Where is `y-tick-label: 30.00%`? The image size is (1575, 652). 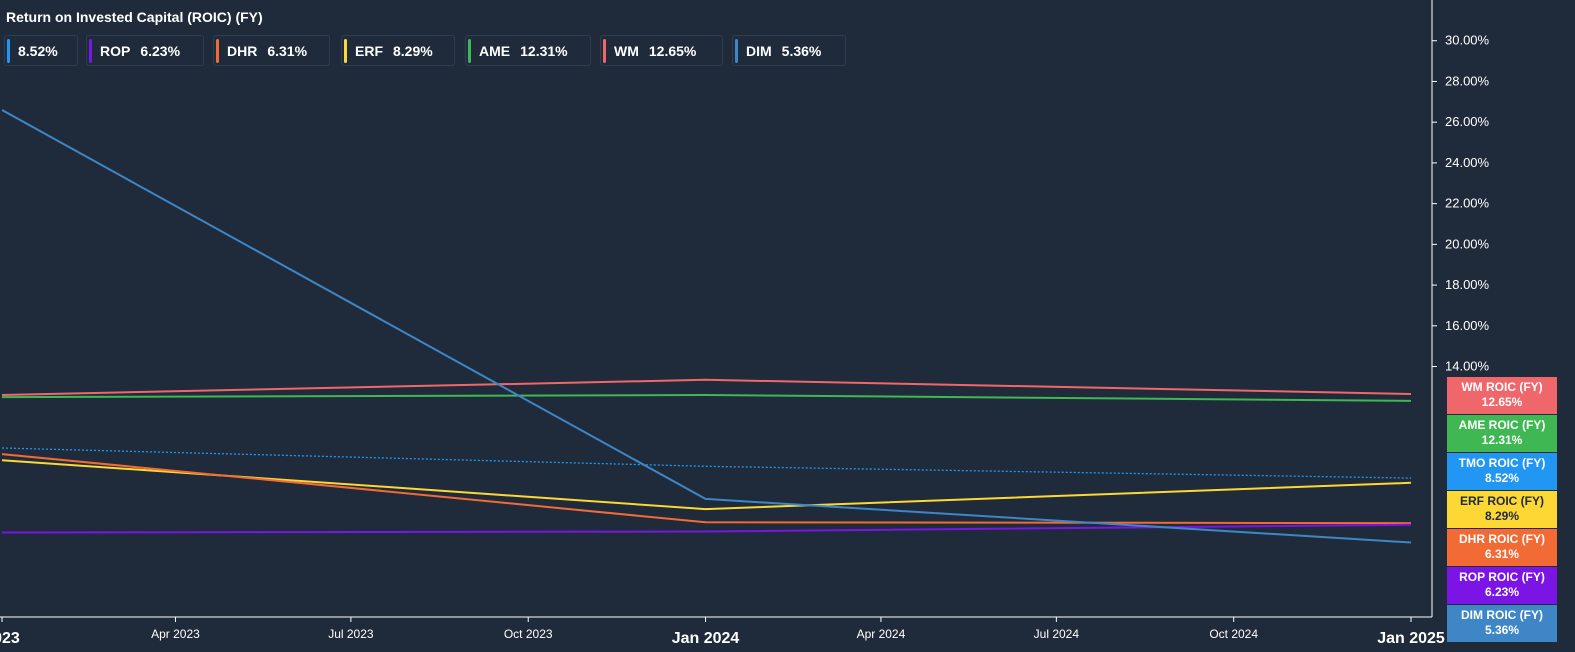 y-tick-label: 30.00% is located at coordinates (1467, 40).